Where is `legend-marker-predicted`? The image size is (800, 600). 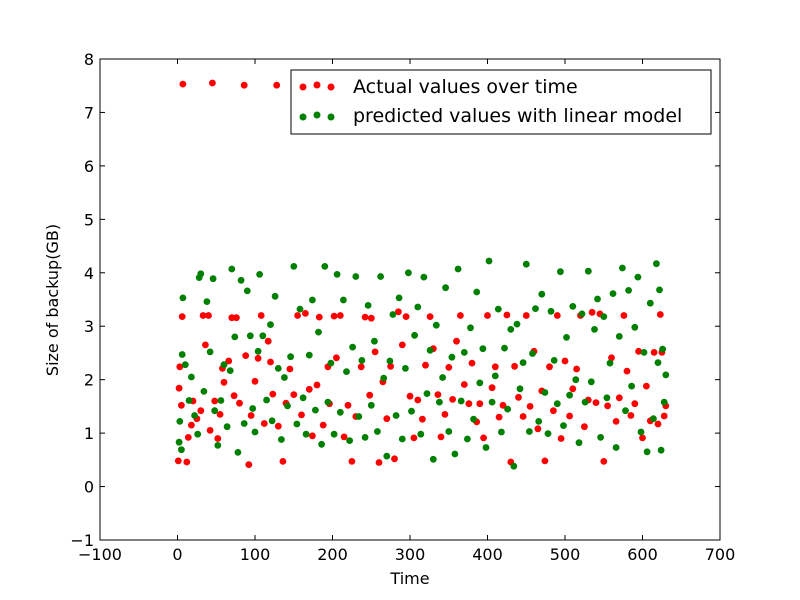 legend-marker-predicted is located at coordinates (317, 116).